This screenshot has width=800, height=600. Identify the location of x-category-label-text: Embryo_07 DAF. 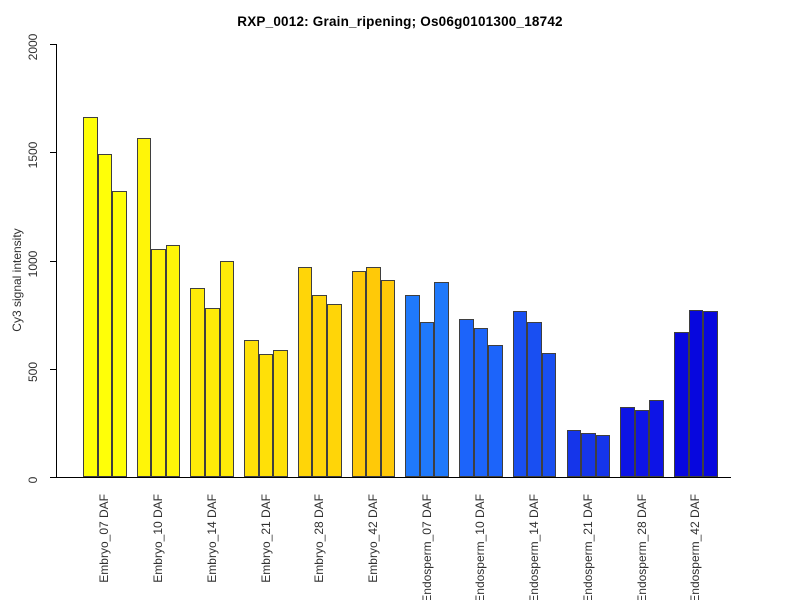
(104, 538).